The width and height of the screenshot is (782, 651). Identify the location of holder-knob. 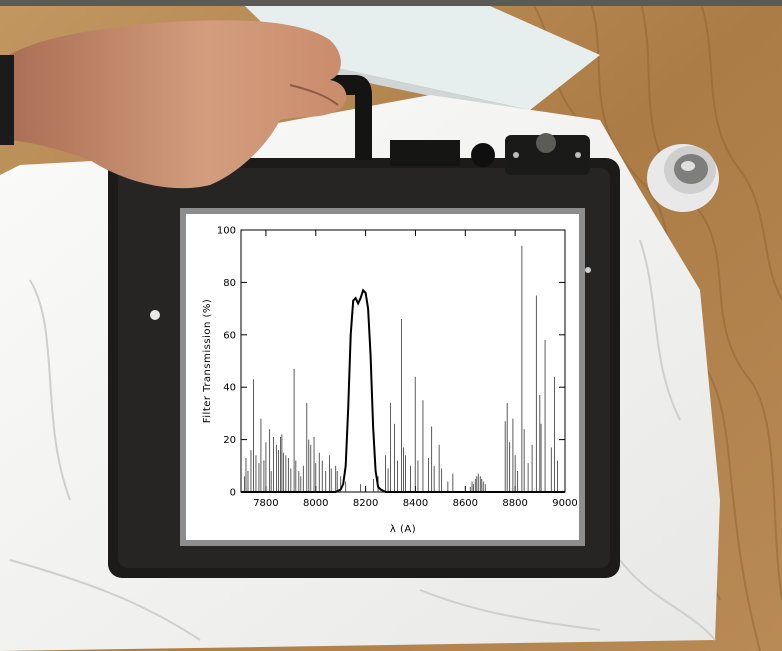
(483, 155).